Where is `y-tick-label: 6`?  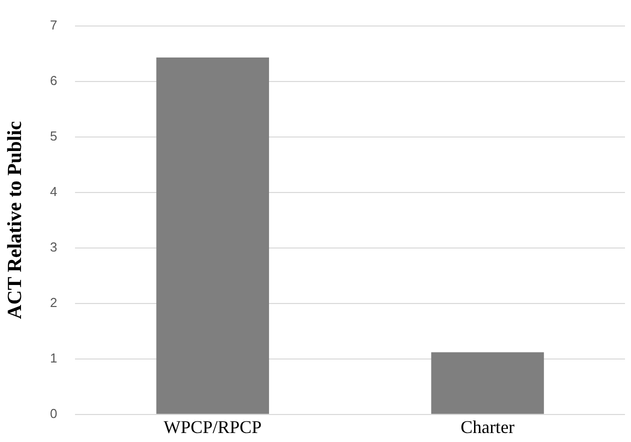 y-tick-label: 6 is located at coordinates (54, 80).